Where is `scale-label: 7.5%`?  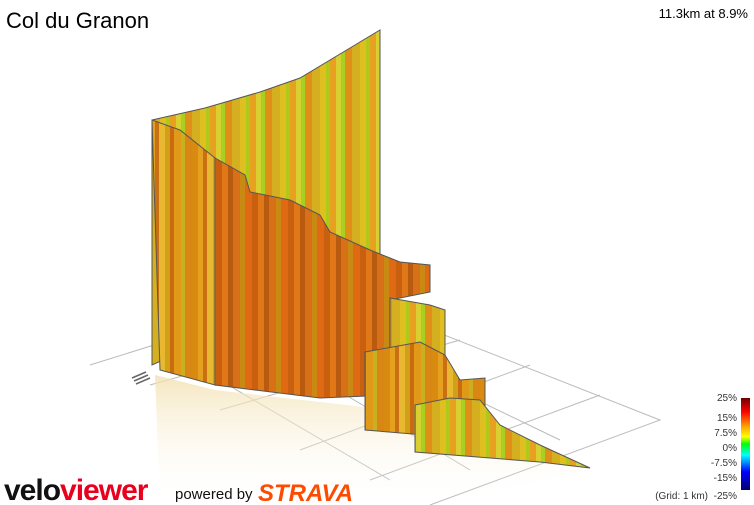 scale-label: 7.5% is located at coordinates (725, 433).